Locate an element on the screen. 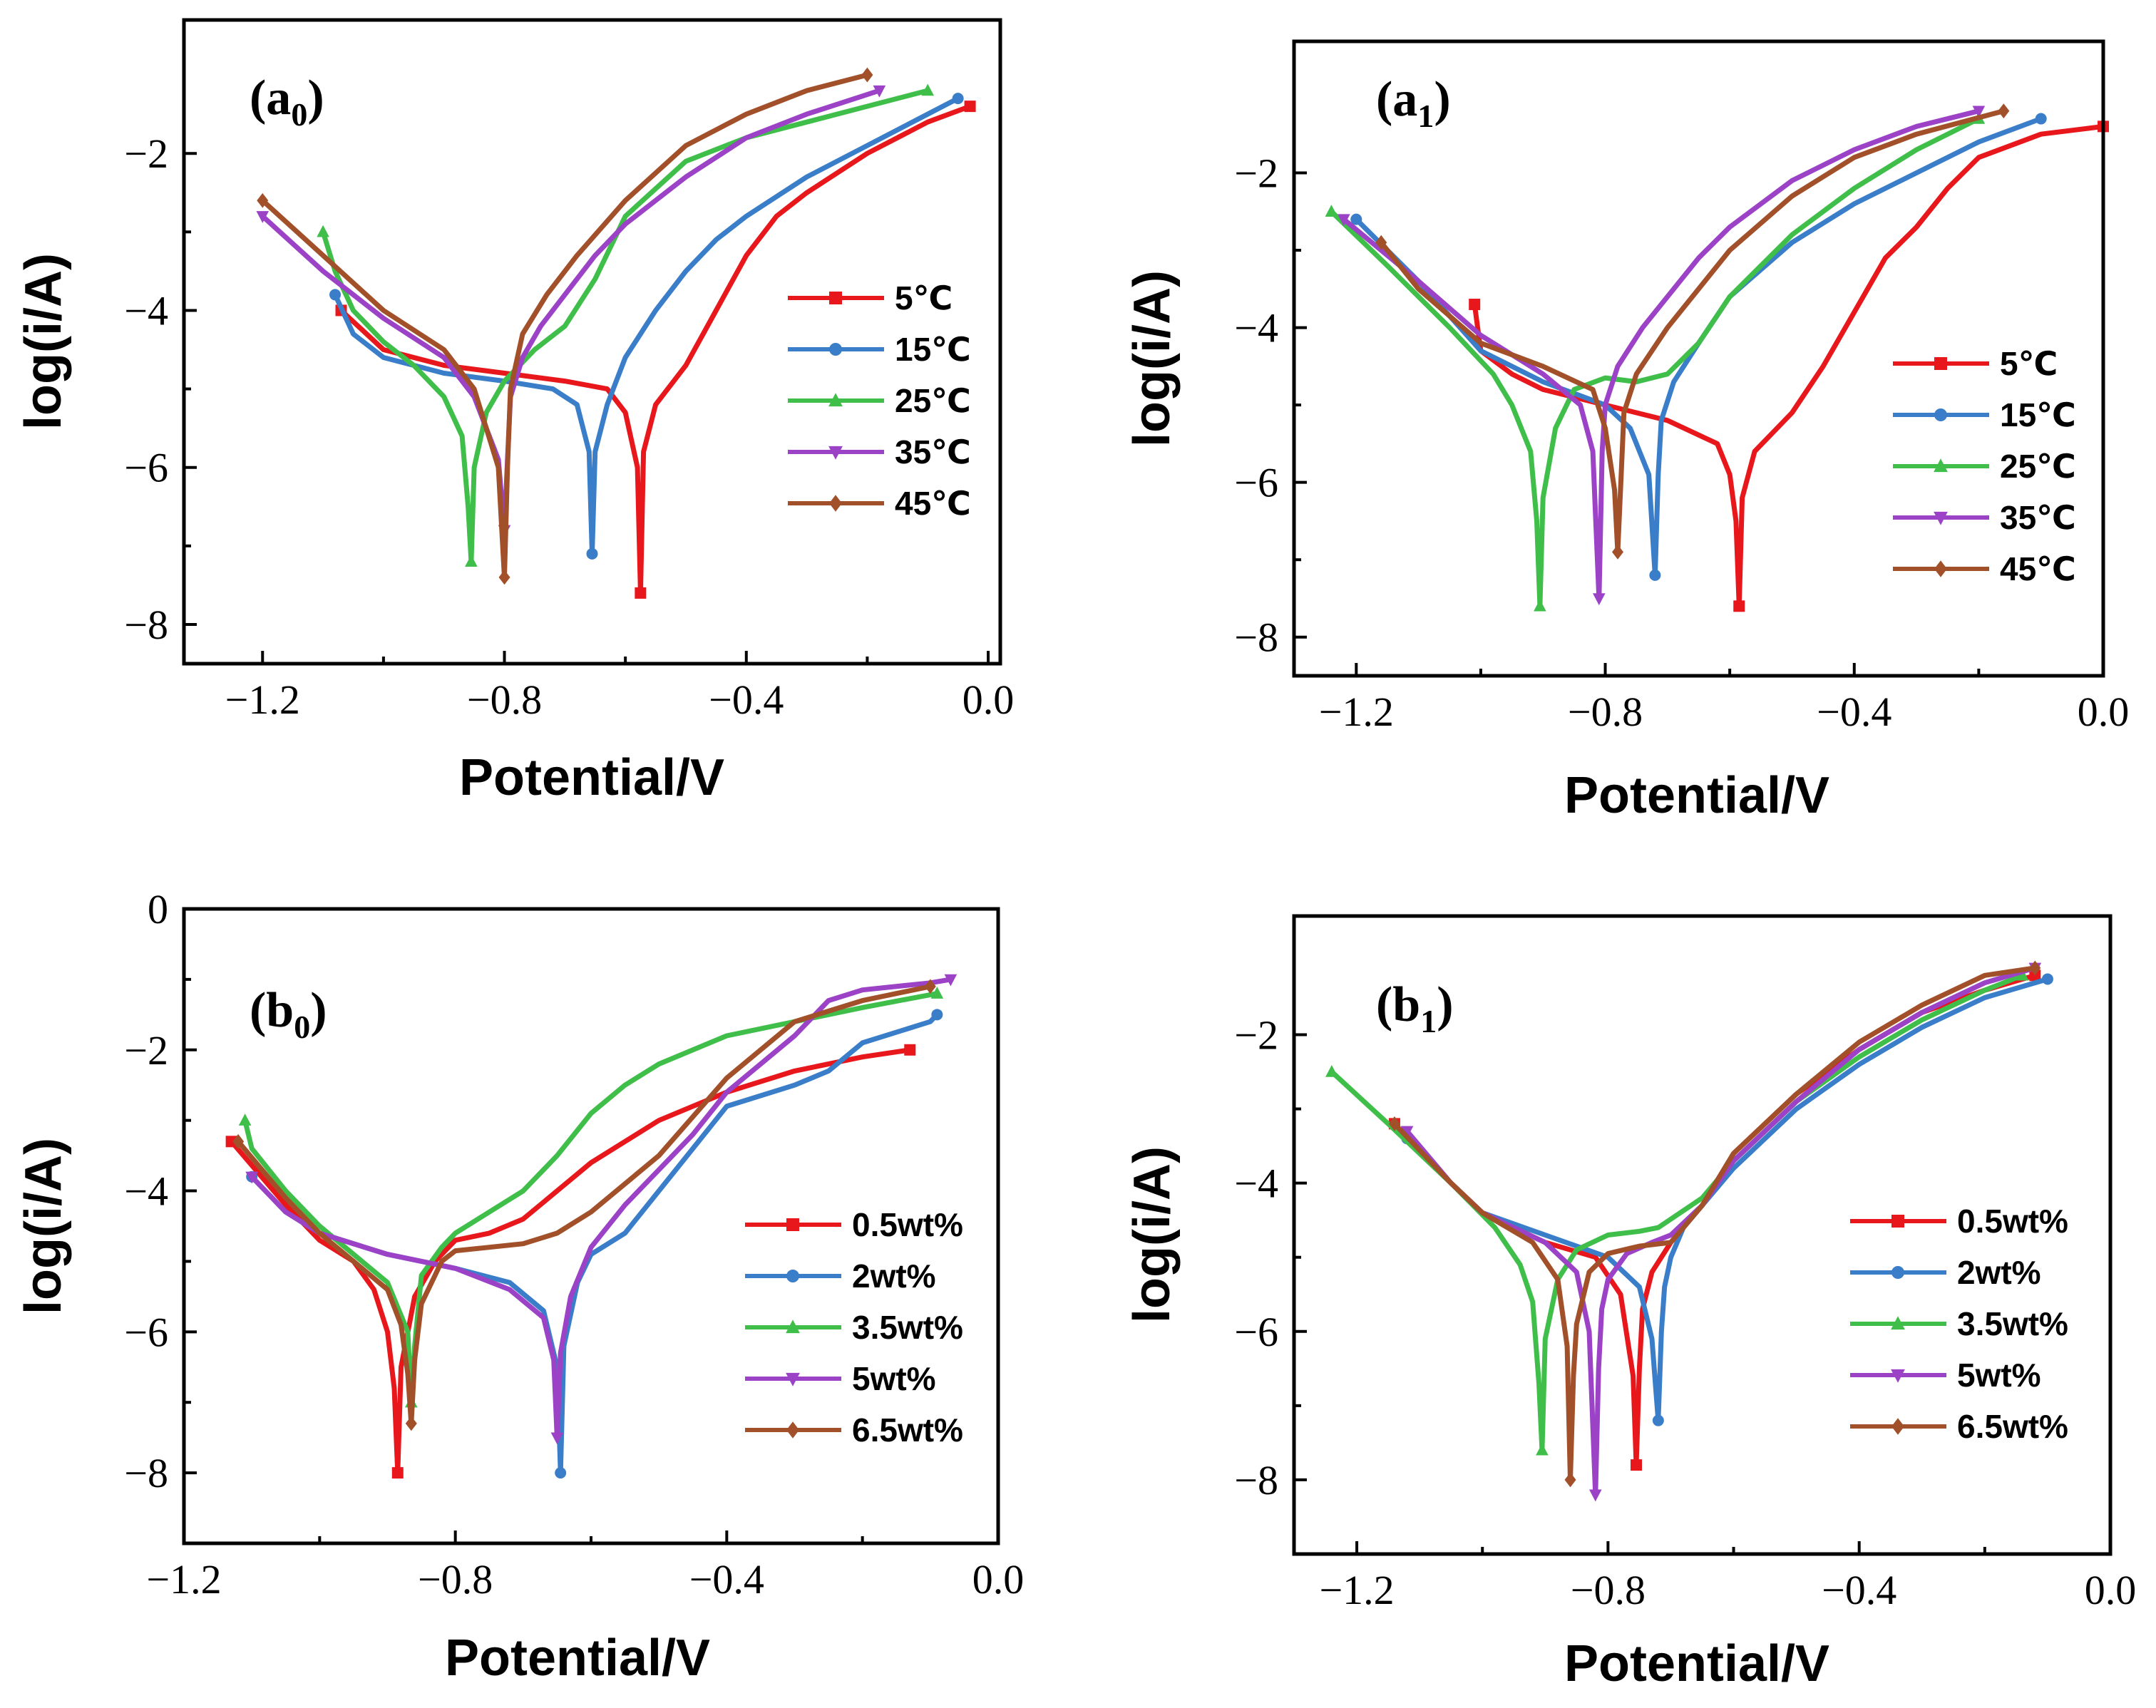  panel-label-subscript: 0 is located at coordinates (302, 1027).